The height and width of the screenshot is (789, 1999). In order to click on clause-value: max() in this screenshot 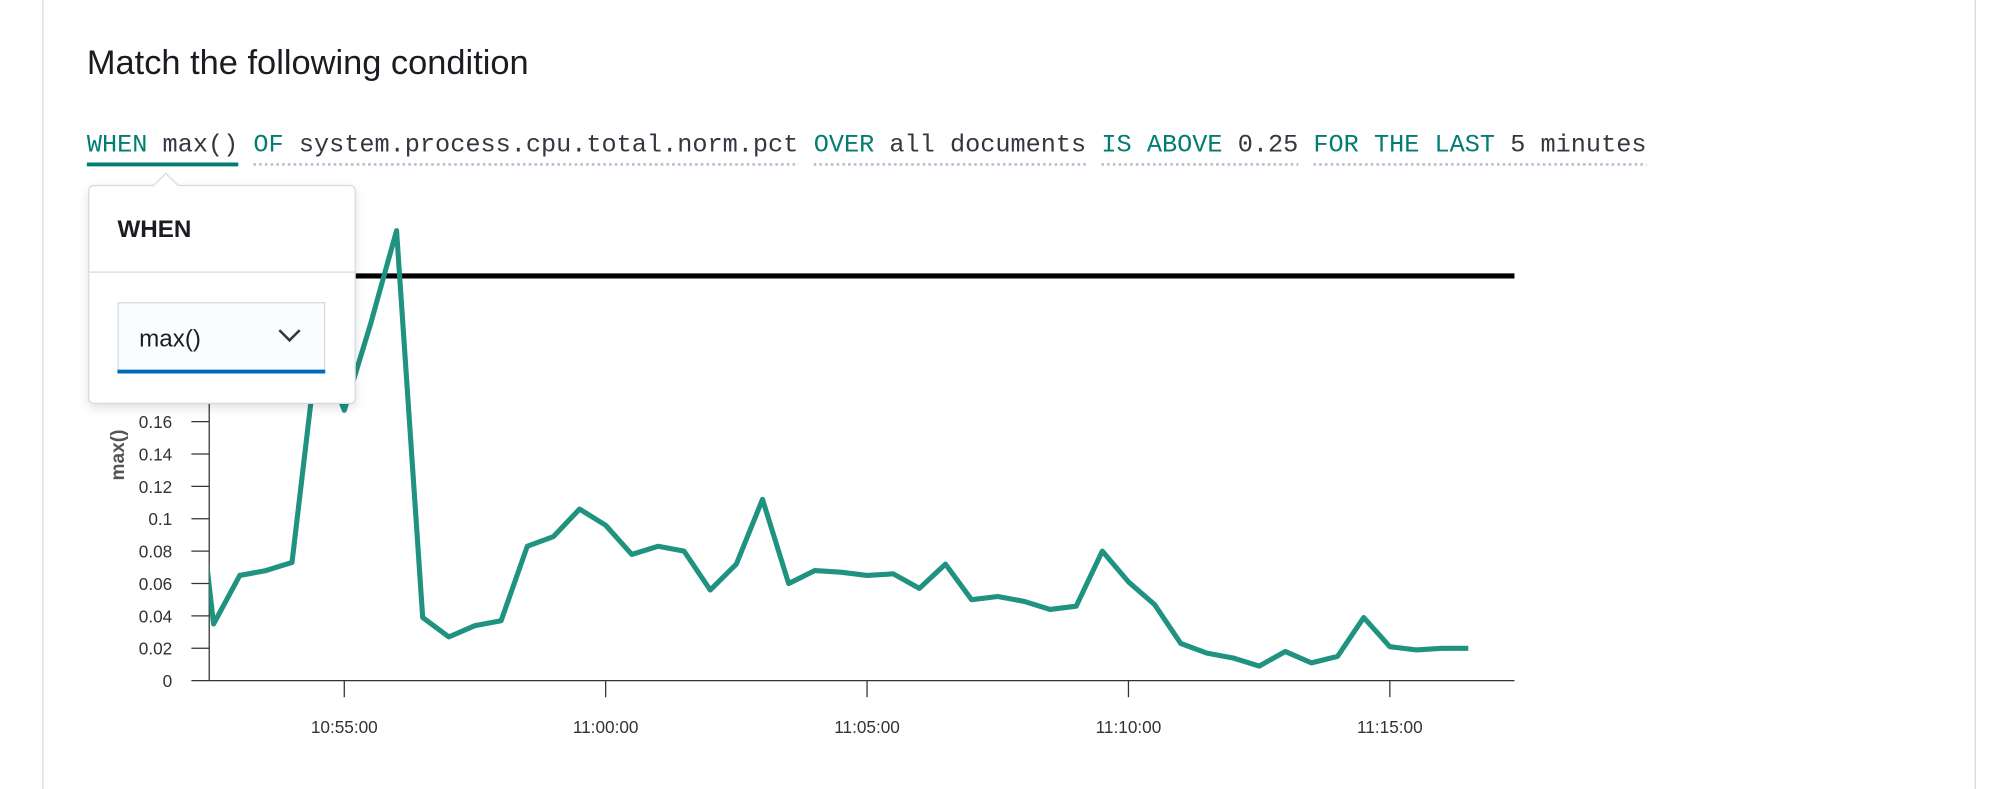, I will do `click(201, 145)`.